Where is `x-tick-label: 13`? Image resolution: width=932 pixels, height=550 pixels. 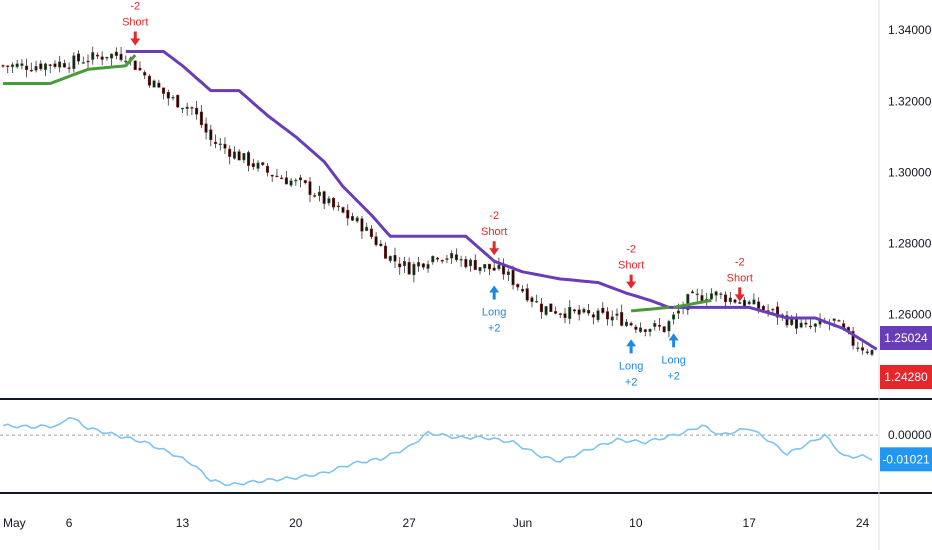
x-tick-label: 13 is located at coordinates (183, 523).